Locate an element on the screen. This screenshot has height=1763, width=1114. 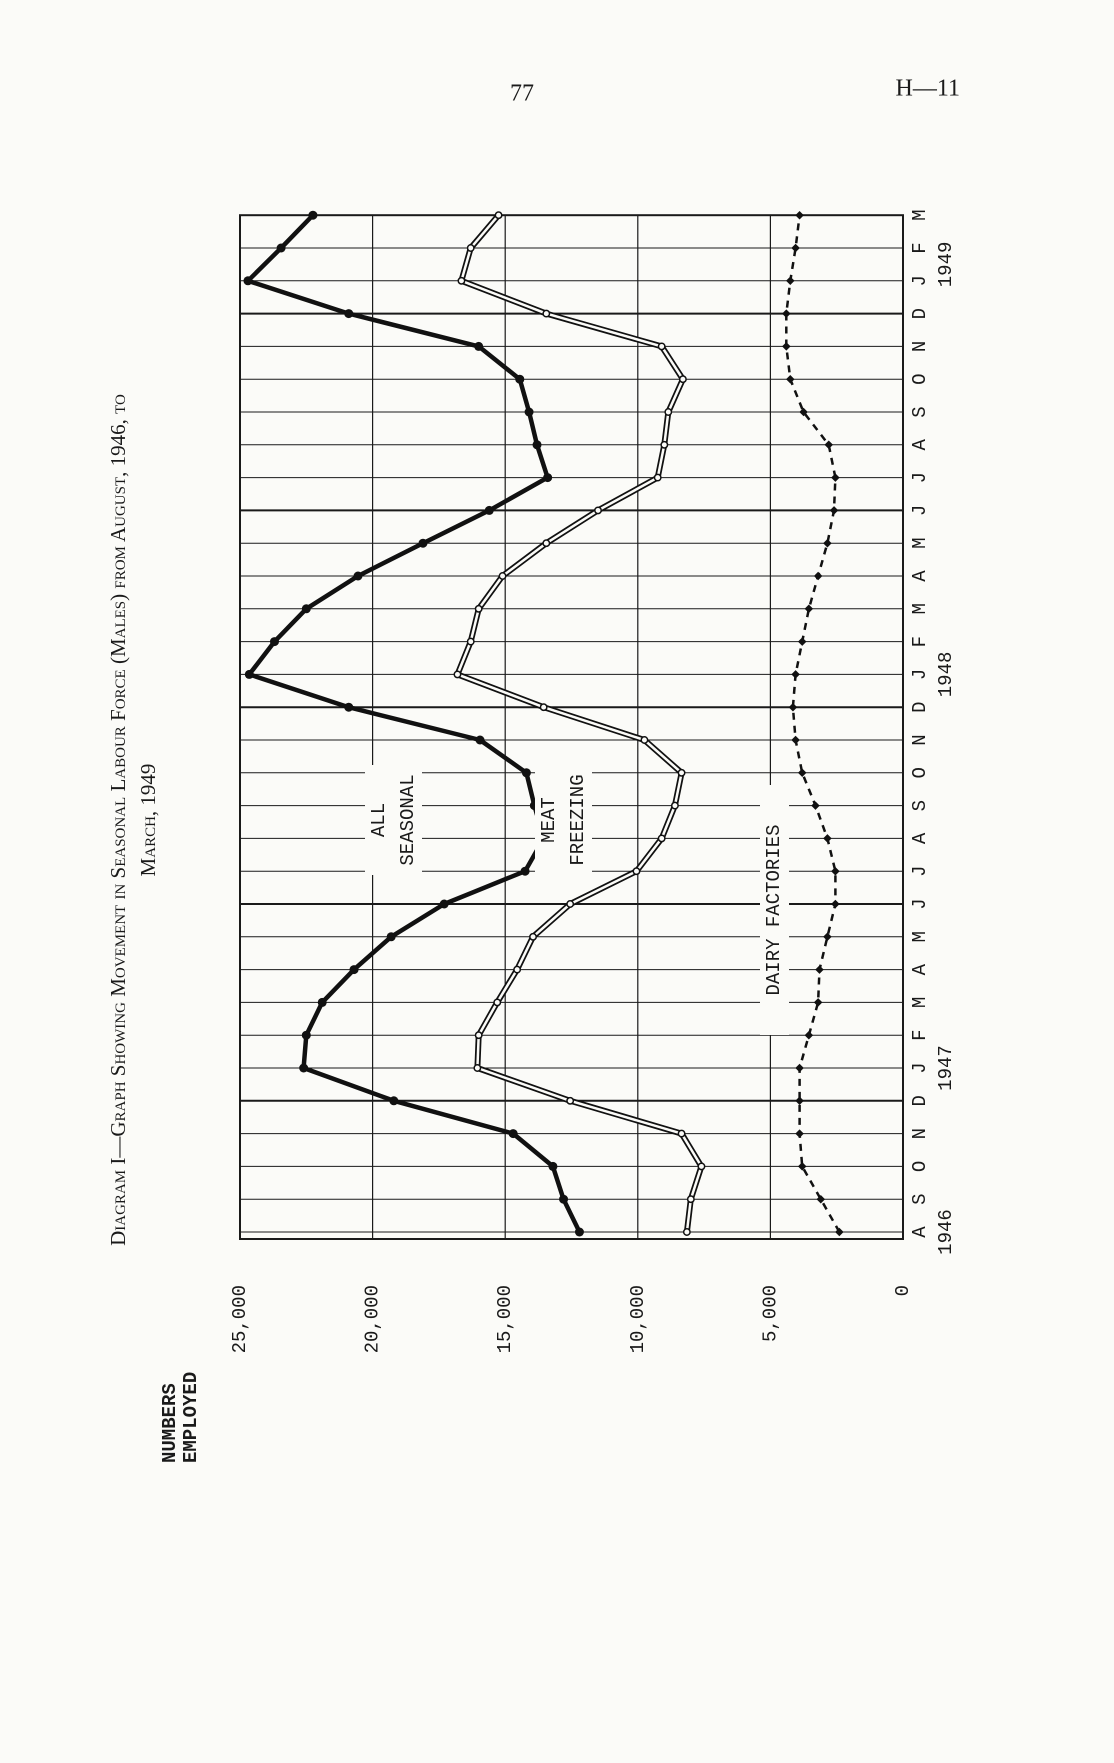
y-axis-label: NUMBERS EMPLOYED is located at coordinates (181, 1417).